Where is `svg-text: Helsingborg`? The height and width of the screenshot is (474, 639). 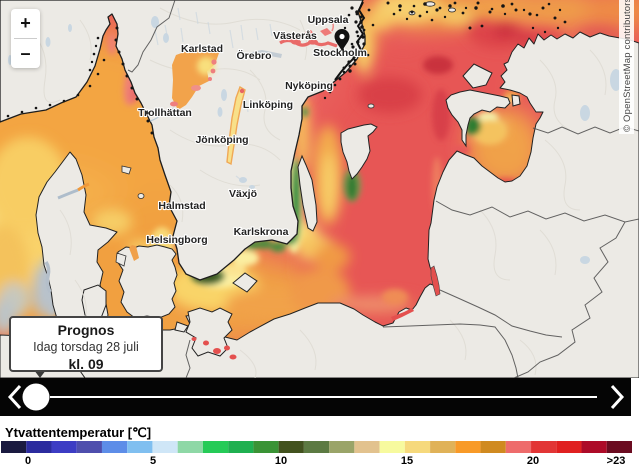 svg-text: Helsingborg is located at coordinates (176, 240).